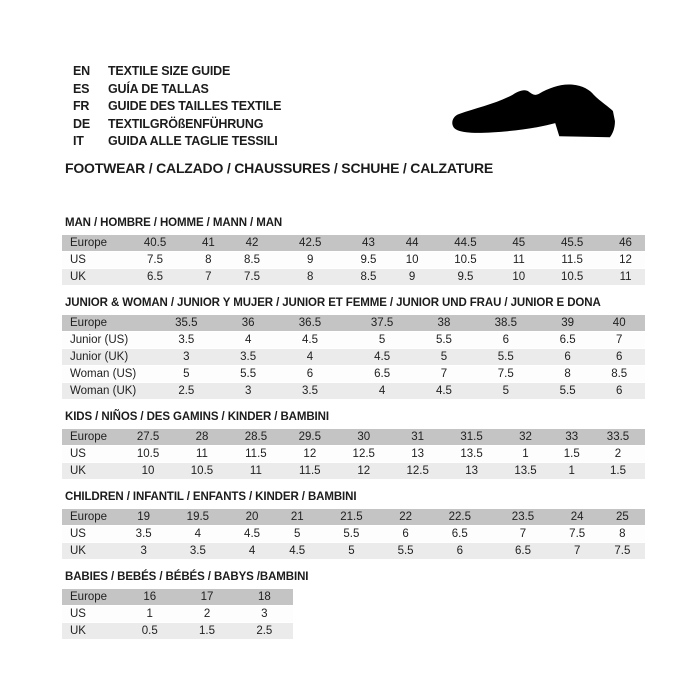 This screenshot has height=700, width=700. What do you see at coordinates (252, 517) in the screenshot?
I see `size-value: 20` at bounding box center [252, 517].